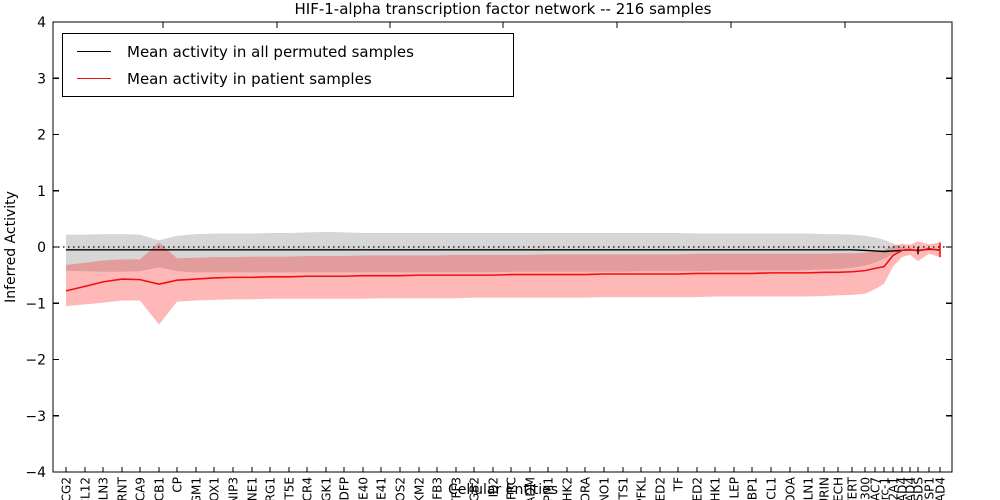 This screenshot has width=1000, height=500. What do you see at coordinates (503, 490) in the screenshot?
I see `x-axis-label: Cellular Entities` at bounding box center [503, 490].